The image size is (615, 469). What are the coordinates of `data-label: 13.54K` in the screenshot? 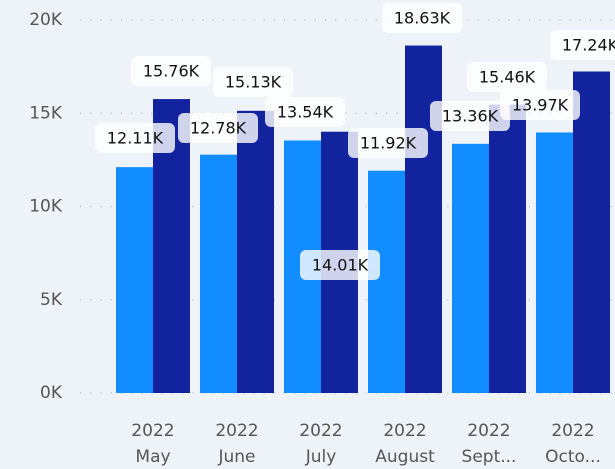 It's located at (305, 112).